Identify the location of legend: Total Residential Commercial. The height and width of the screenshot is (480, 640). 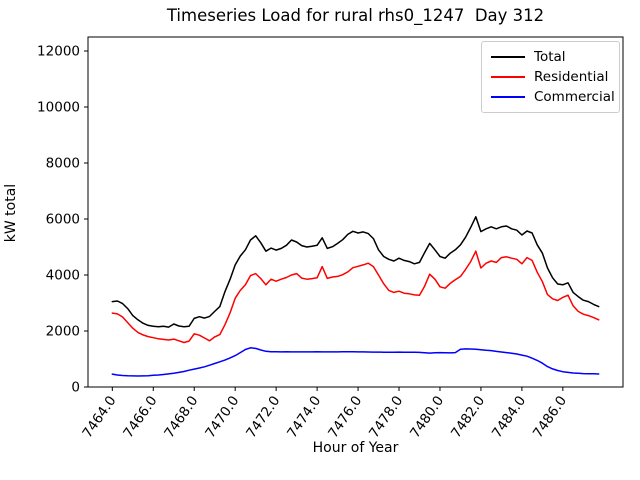
(550, 77).